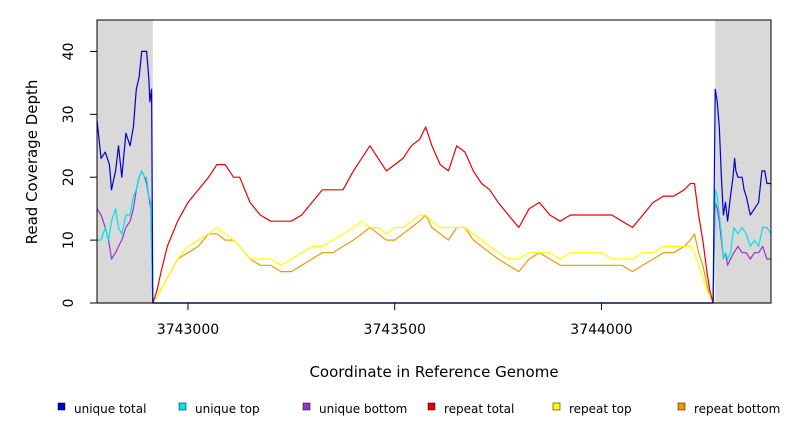 This screenshot has width=792, height=432. What do you see at coordinates (69, 177) in the screenshot?
I see `y-tick-label: 20` at bounding box center [69, 177].